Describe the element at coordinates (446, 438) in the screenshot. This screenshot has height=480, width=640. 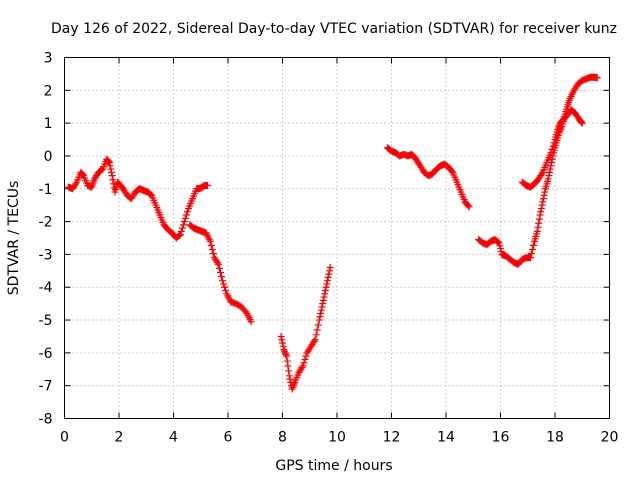
I see `x-tick-label: 14` at that location.